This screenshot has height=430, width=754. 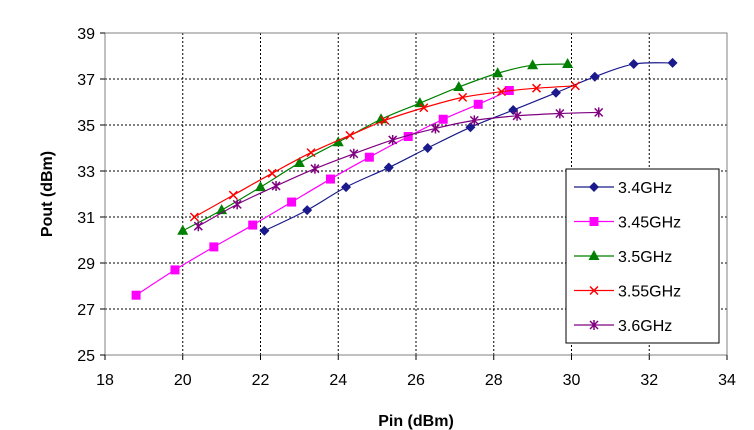 What do you see at coordinates (645, 188) in the screenshot?
I see `legend-label: 3.4GHz` at bounding box center [645, 188].